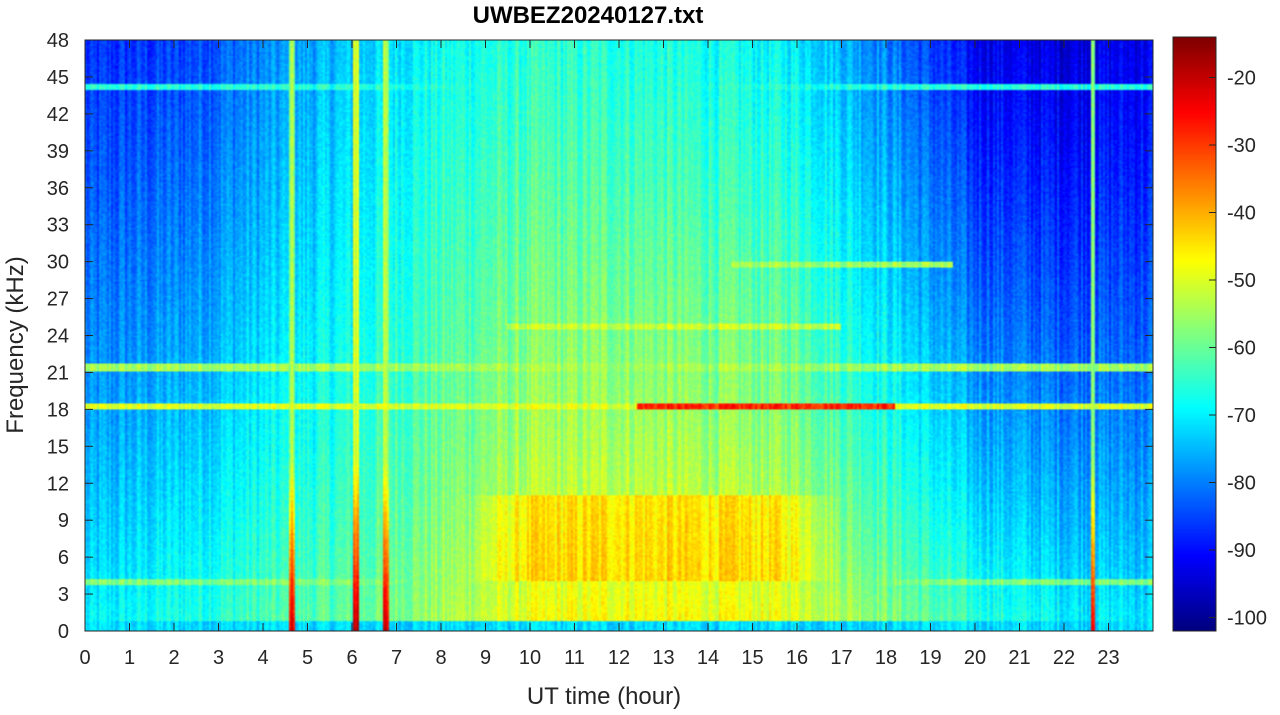 This screenshot has height=715, width=1280. What do you see at coordinates (604, 696) in the screenshot?
I see `x-axis-label: UT time (hour)` at bounding box center [604, 696].